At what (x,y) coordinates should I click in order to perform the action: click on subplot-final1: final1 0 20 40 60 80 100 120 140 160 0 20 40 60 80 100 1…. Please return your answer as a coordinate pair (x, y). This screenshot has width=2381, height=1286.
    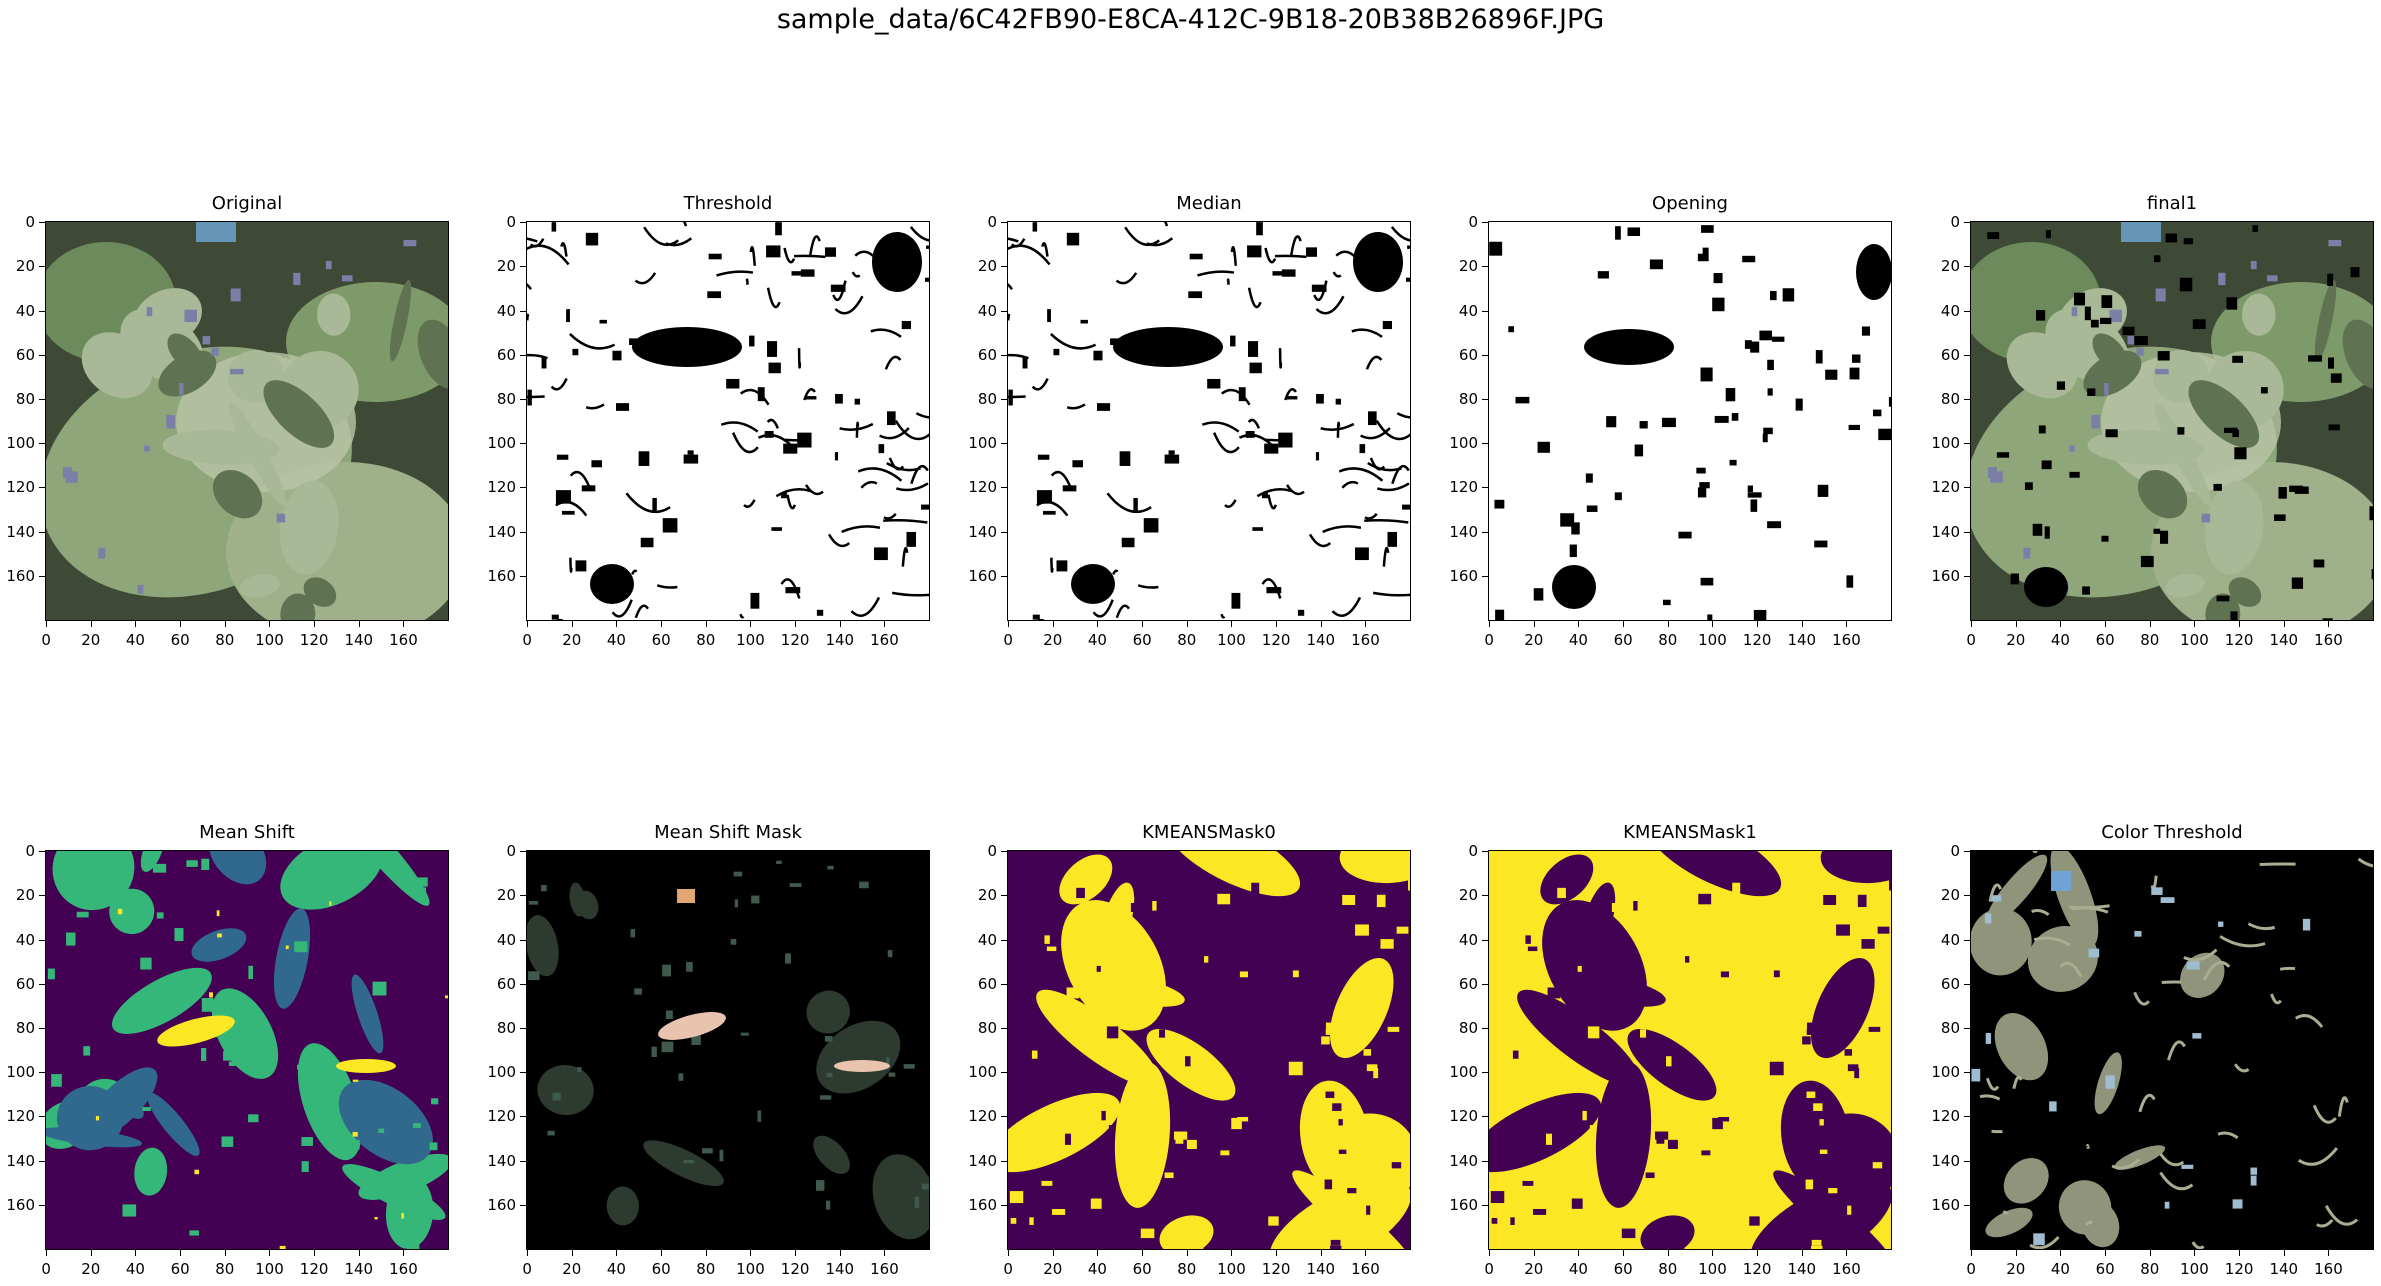
    Looking at the image, I should click on (2152, 421).